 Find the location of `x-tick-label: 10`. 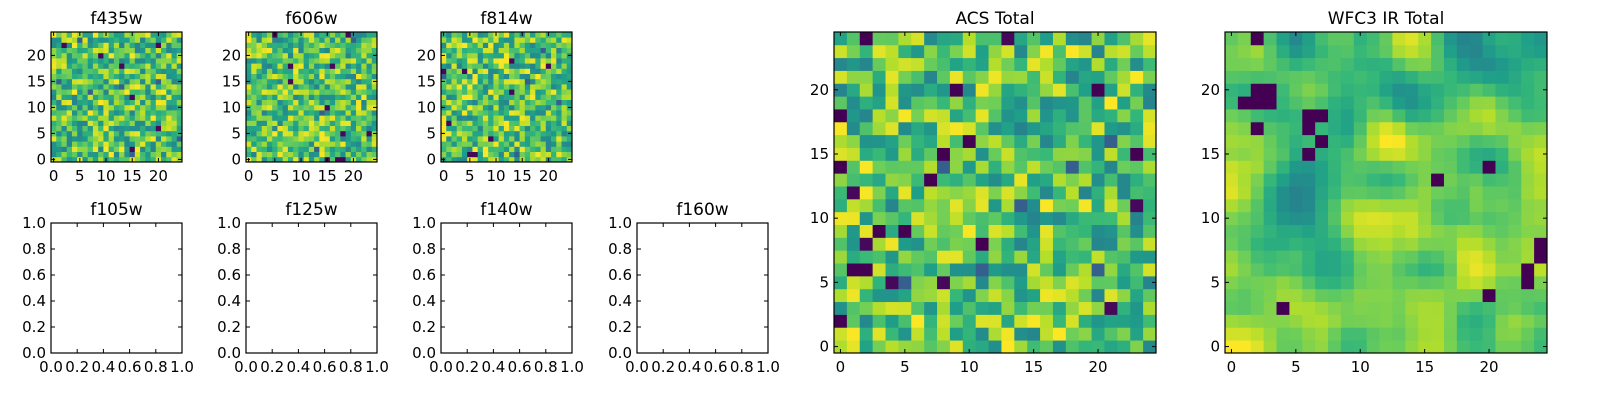

x-tick-label: 10 is located at coordinates (495, 176).